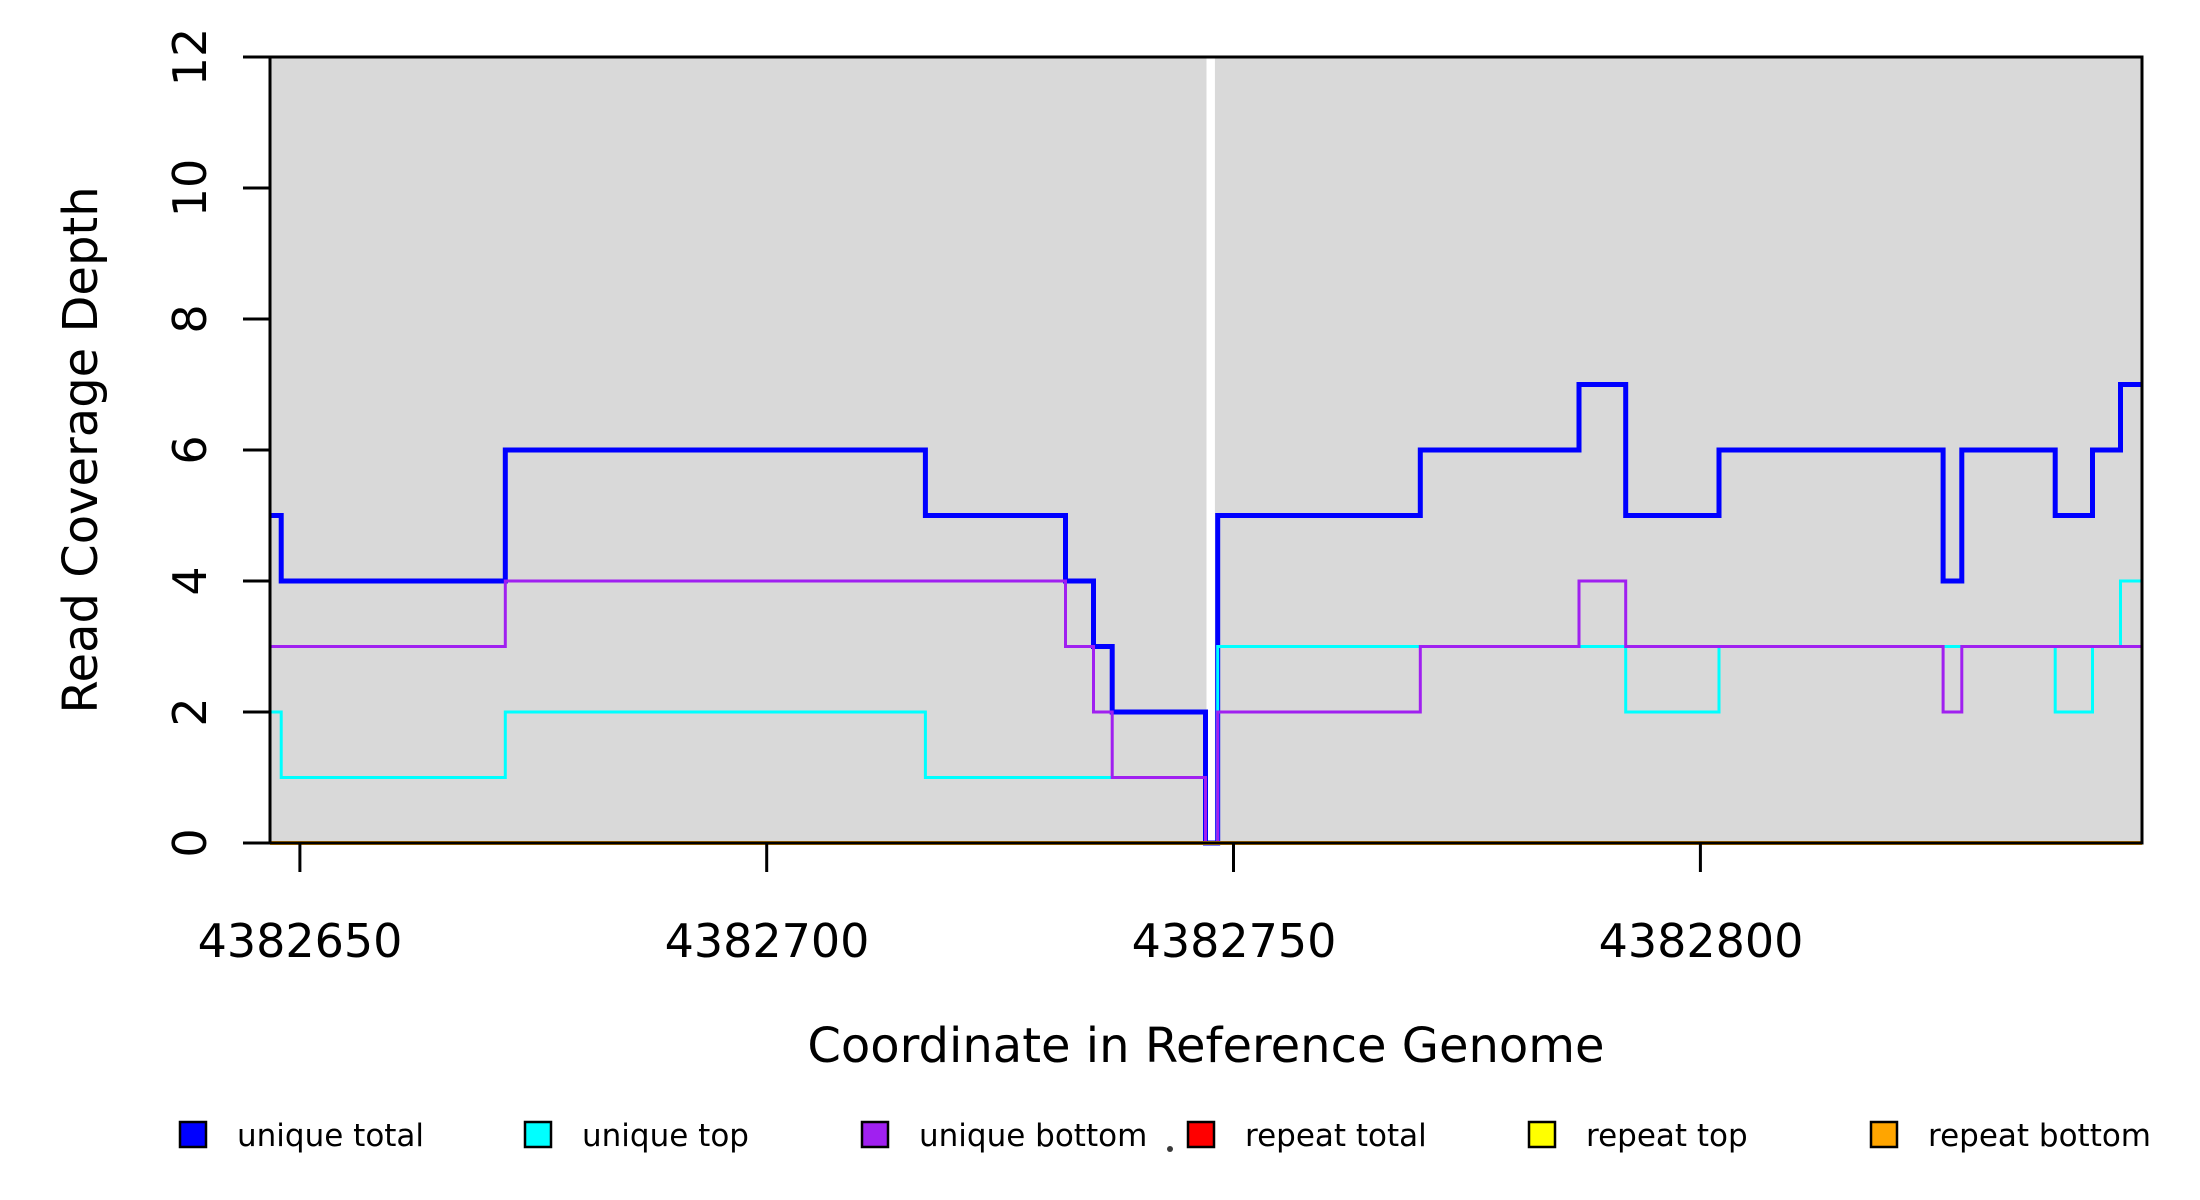 The image size is (2200, 1200). Describe the element at coordinates (1210, 450) in the screenshot. I see `gap-stripe` at that location.